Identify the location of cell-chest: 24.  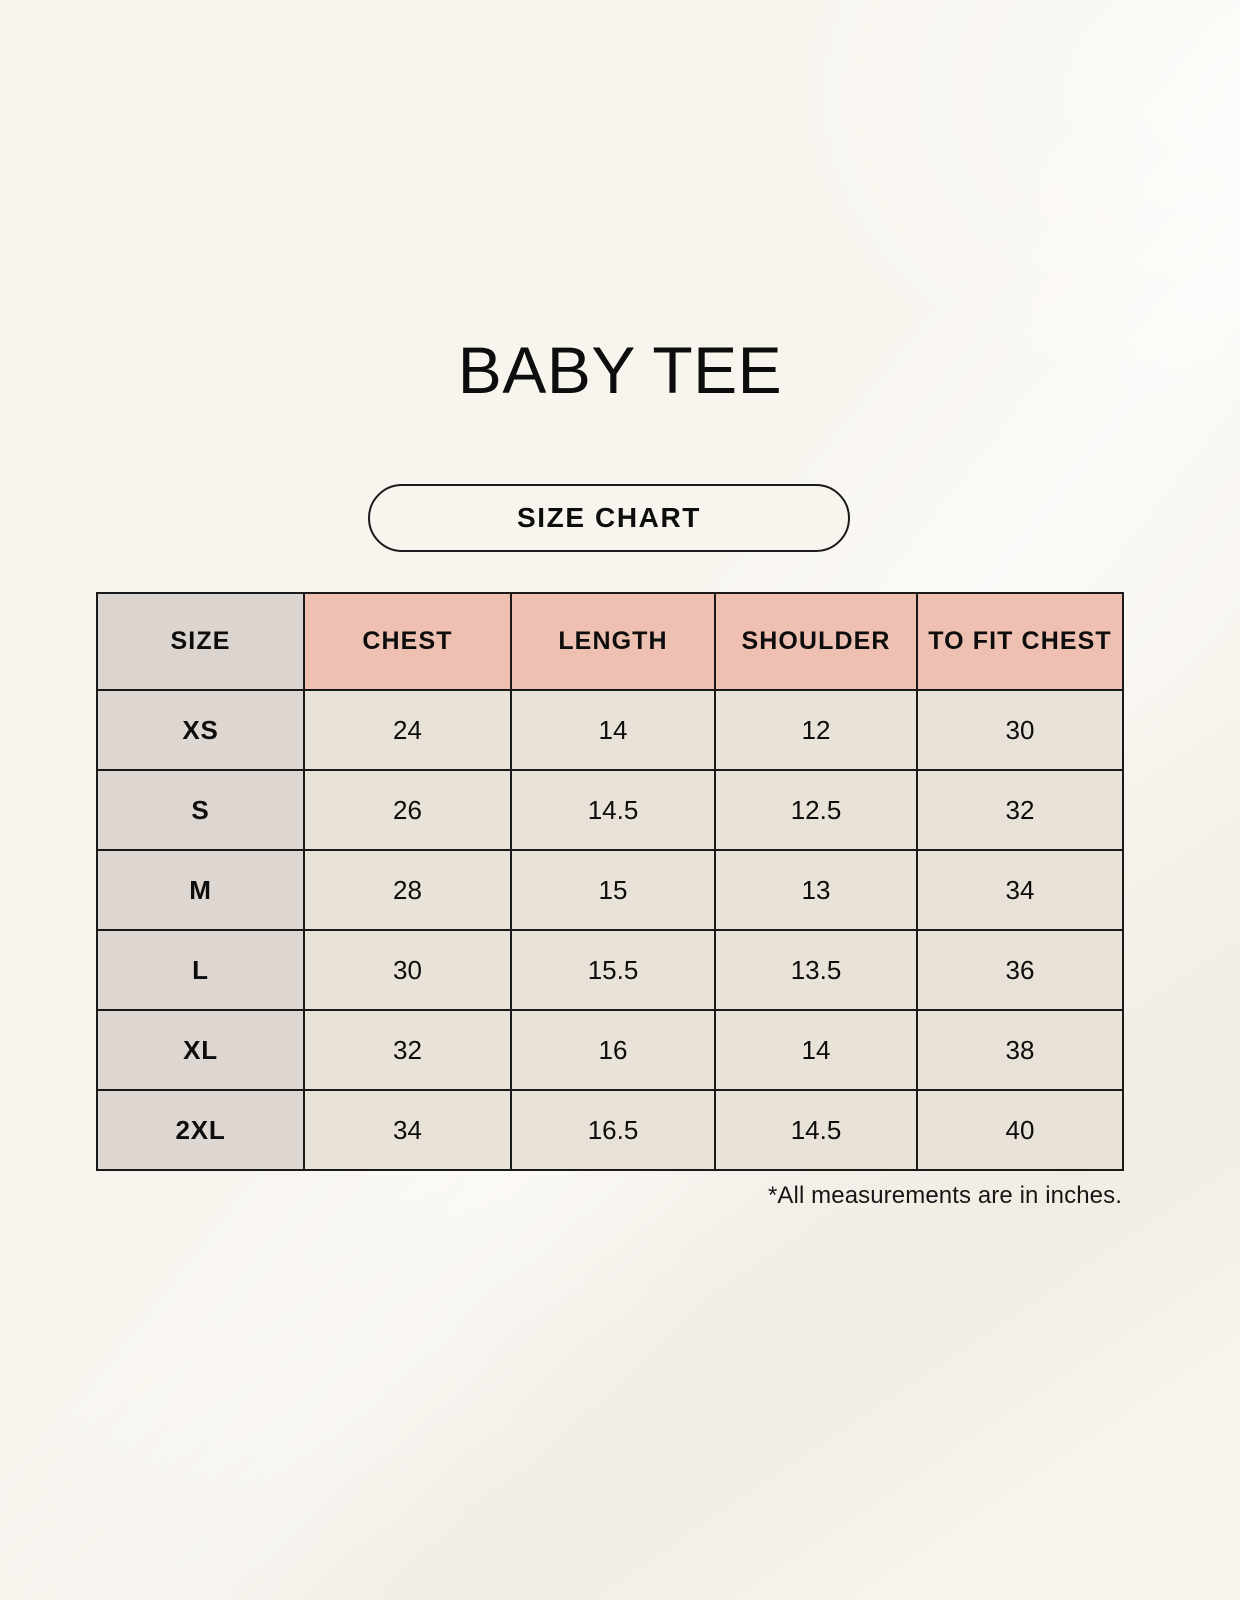
(407, 730).